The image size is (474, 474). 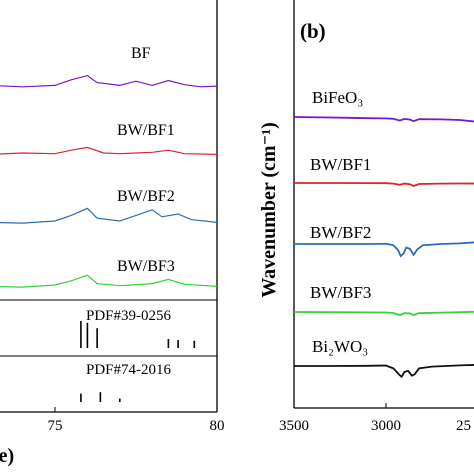 I want to click on xrd-series-bw-bf1, so click(x=109, y=150).